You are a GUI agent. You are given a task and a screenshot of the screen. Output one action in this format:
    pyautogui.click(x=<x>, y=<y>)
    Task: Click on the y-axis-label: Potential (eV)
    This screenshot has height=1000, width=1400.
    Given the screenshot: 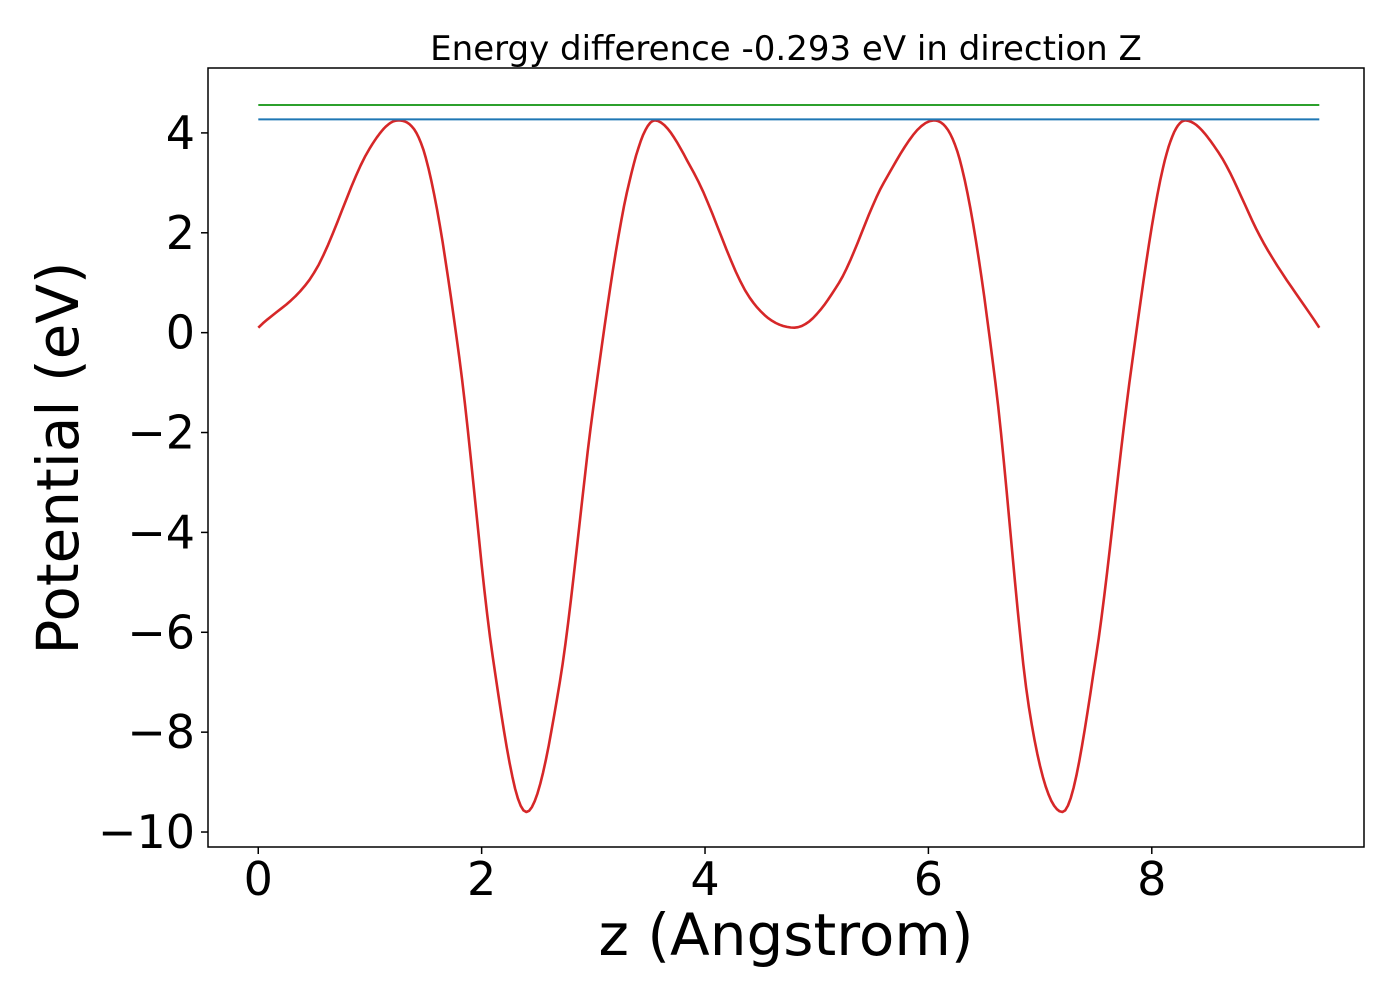 What is the action you would take?
    pyautogui.click(x=58, y=457)
    